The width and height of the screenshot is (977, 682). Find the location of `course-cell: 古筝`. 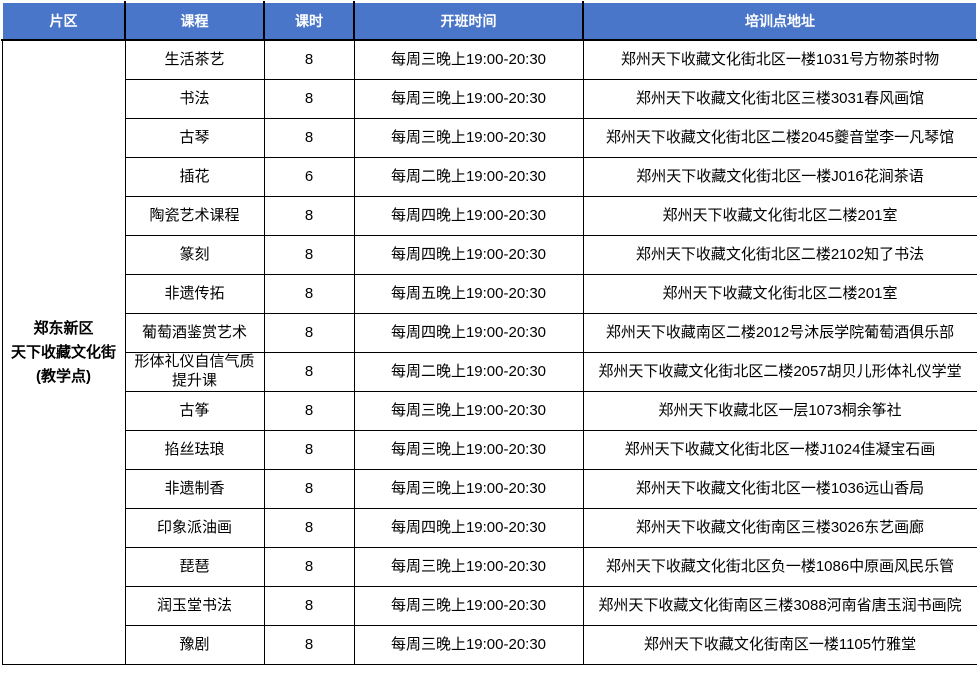

course-cell: 古筝 is located at coordinates (194, 411).